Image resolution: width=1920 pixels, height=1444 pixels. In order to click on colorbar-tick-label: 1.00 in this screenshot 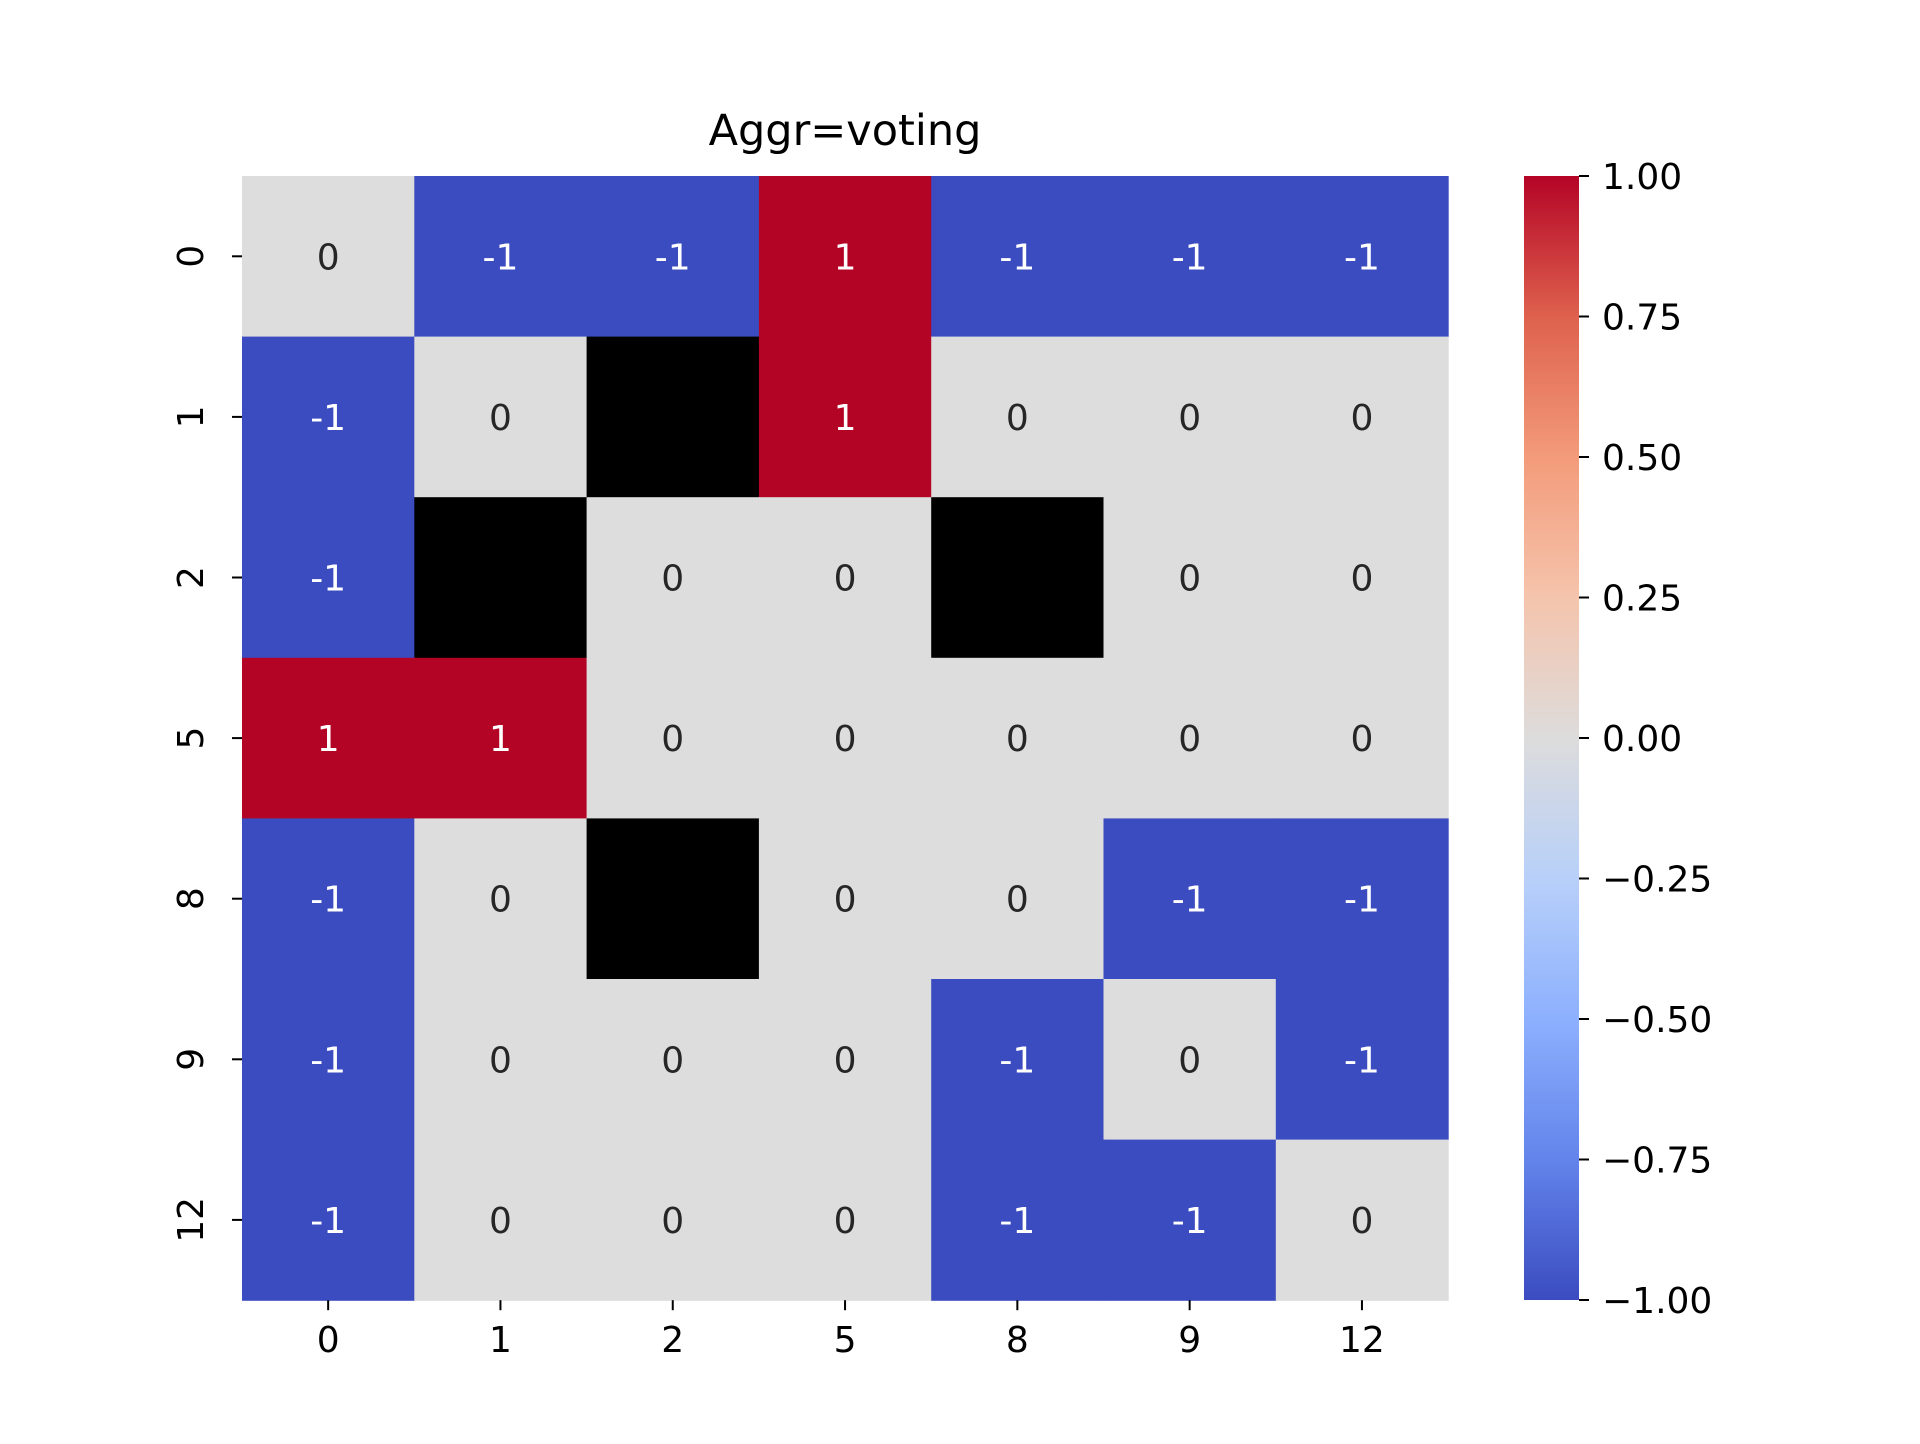, I will do `click(1642, 177)`.